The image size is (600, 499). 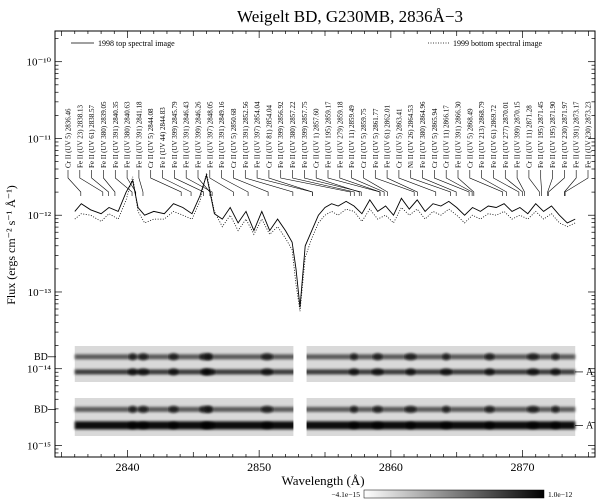 I want to click on y-axis-label: Flux (ergs cm⁻² s⁻¹ Å⁻¹), so click(x=11, y=245).